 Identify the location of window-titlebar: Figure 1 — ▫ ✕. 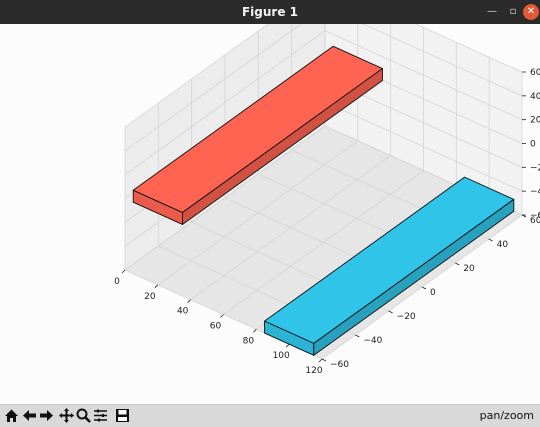
(270, 12).